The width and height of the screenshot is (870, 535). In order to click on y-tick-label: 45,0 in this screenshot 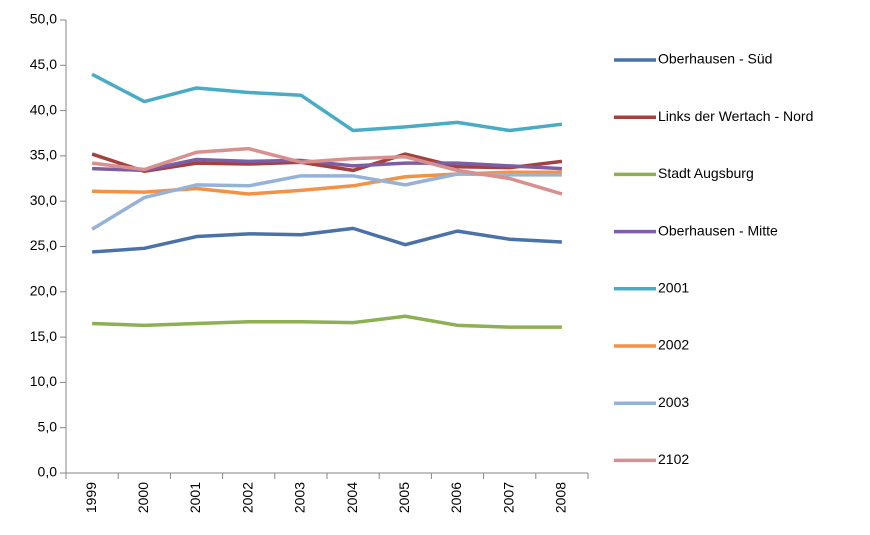, I will do `click(43, 64)`.